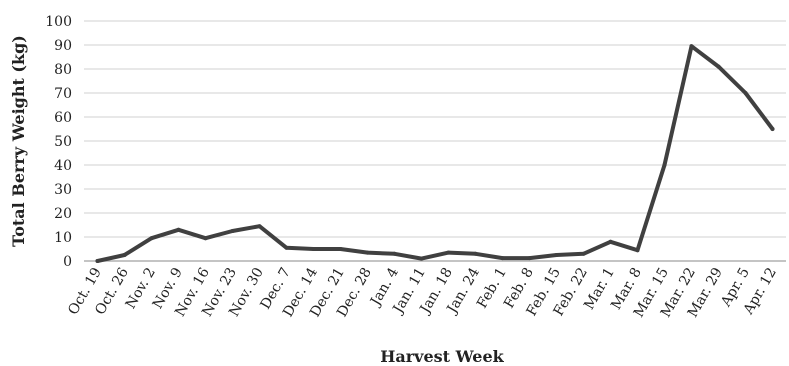 The width and height of the screenshot is (789, 366). Describe the element at coordinates (63, 70) in the screenshot. I see `y-tick-label: 80` at that location.